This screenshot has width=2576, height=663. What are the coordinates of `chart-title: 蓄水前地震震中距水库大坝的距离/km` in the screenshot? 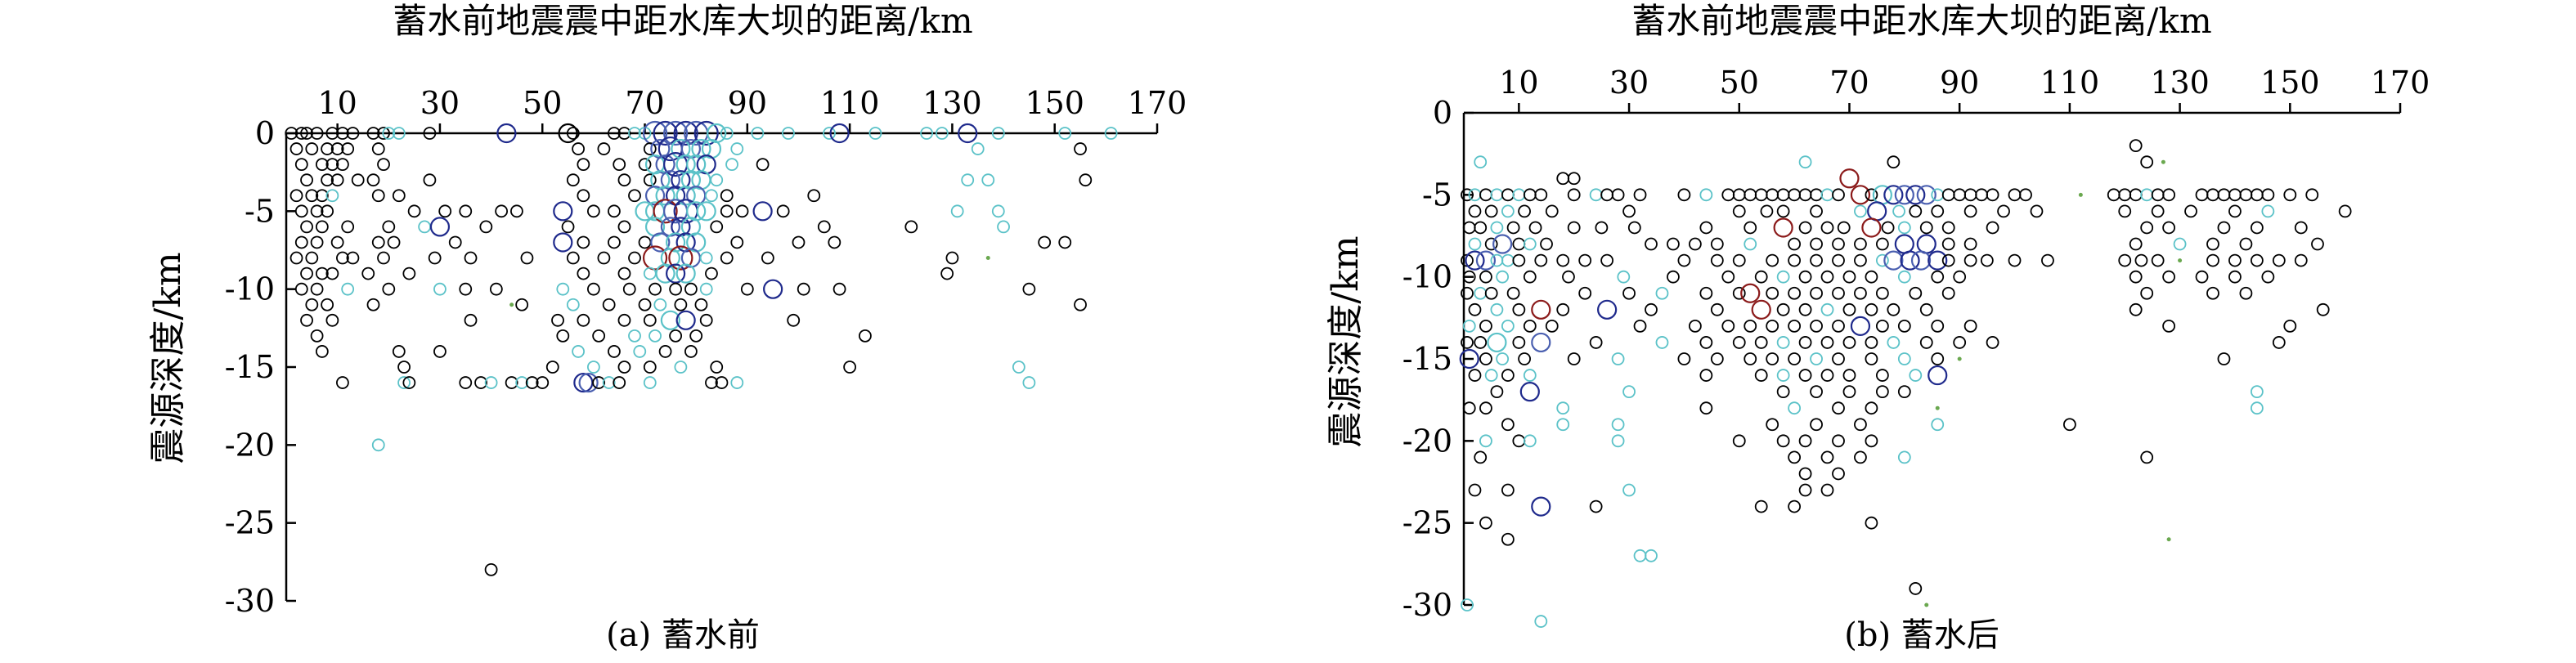 It's located at (1921, 21).